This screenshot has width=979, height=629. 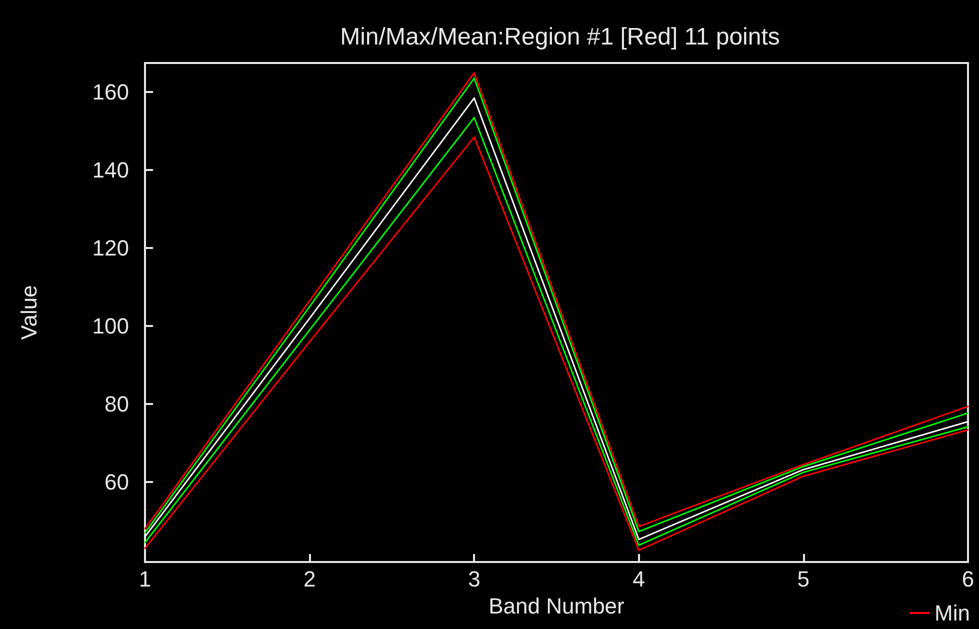 I want to click on y-tick-label: 140, so click(x=110, y=170).